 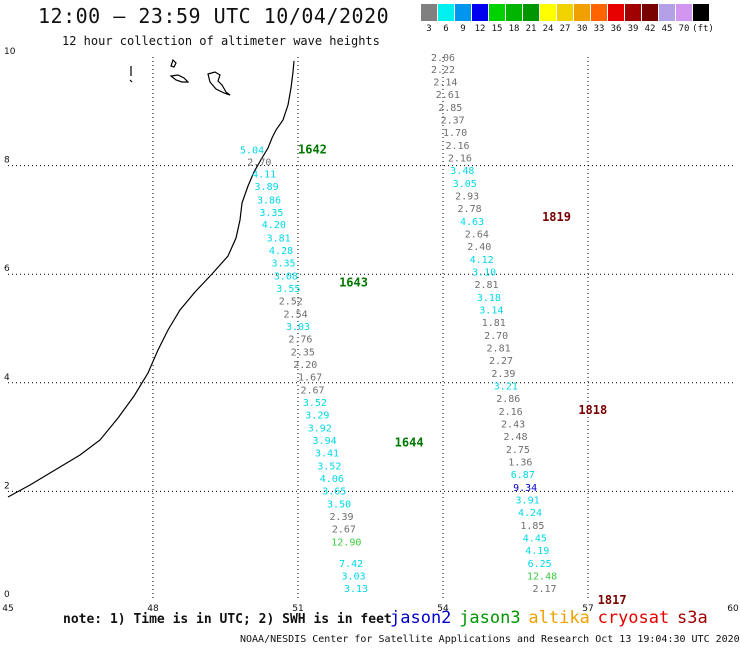 I want to click on lon-tick-label: 60, so click(x=733, y=609).